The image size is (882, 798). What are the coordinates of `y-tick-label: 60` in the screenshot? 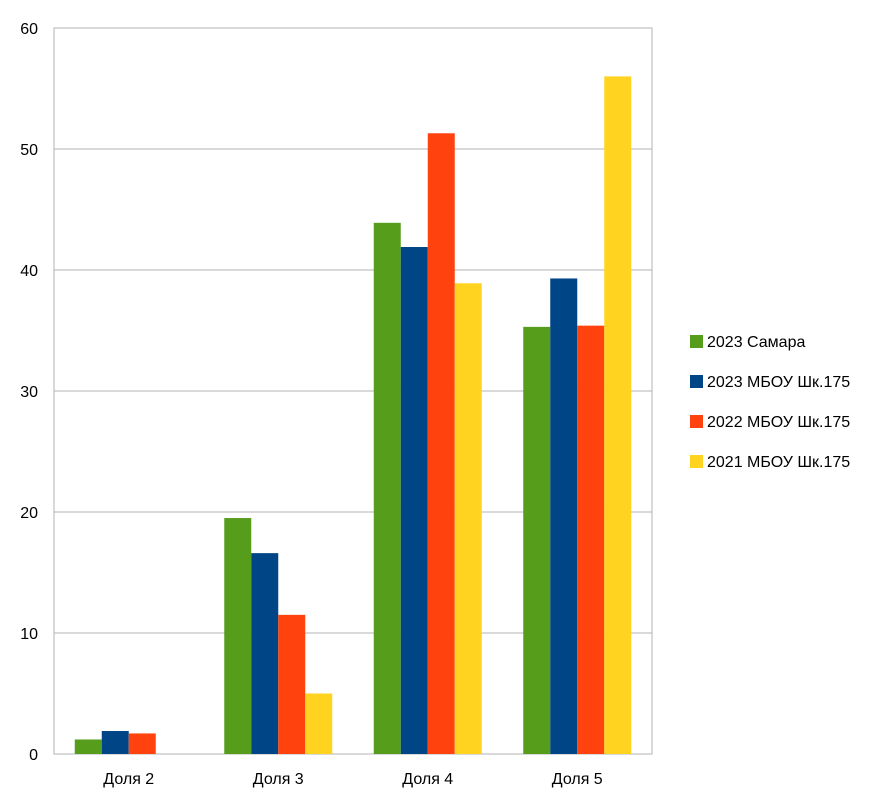 It's located at (29, 29).